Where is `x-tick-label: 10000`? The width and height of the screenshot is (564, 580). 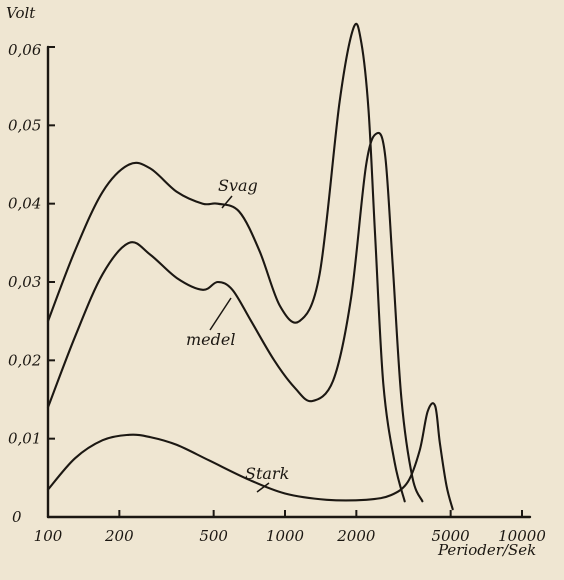 x-tick-label: 10000 is located at coordinates (522, 536).